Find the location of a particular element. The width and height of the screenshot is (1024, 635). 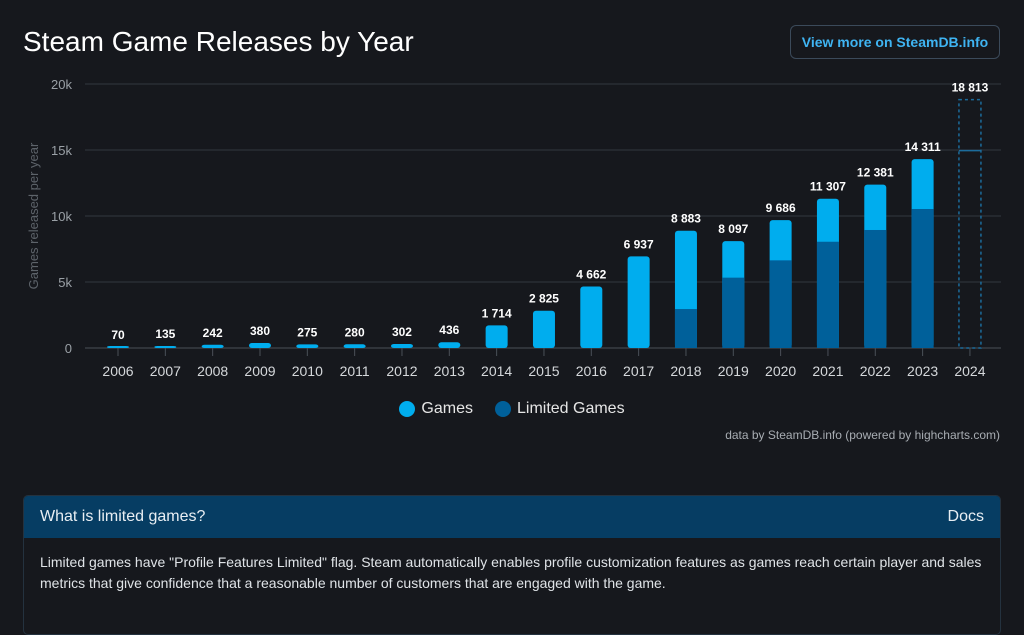

x-tick-label: 2008 is located at coordinates (212, 371).